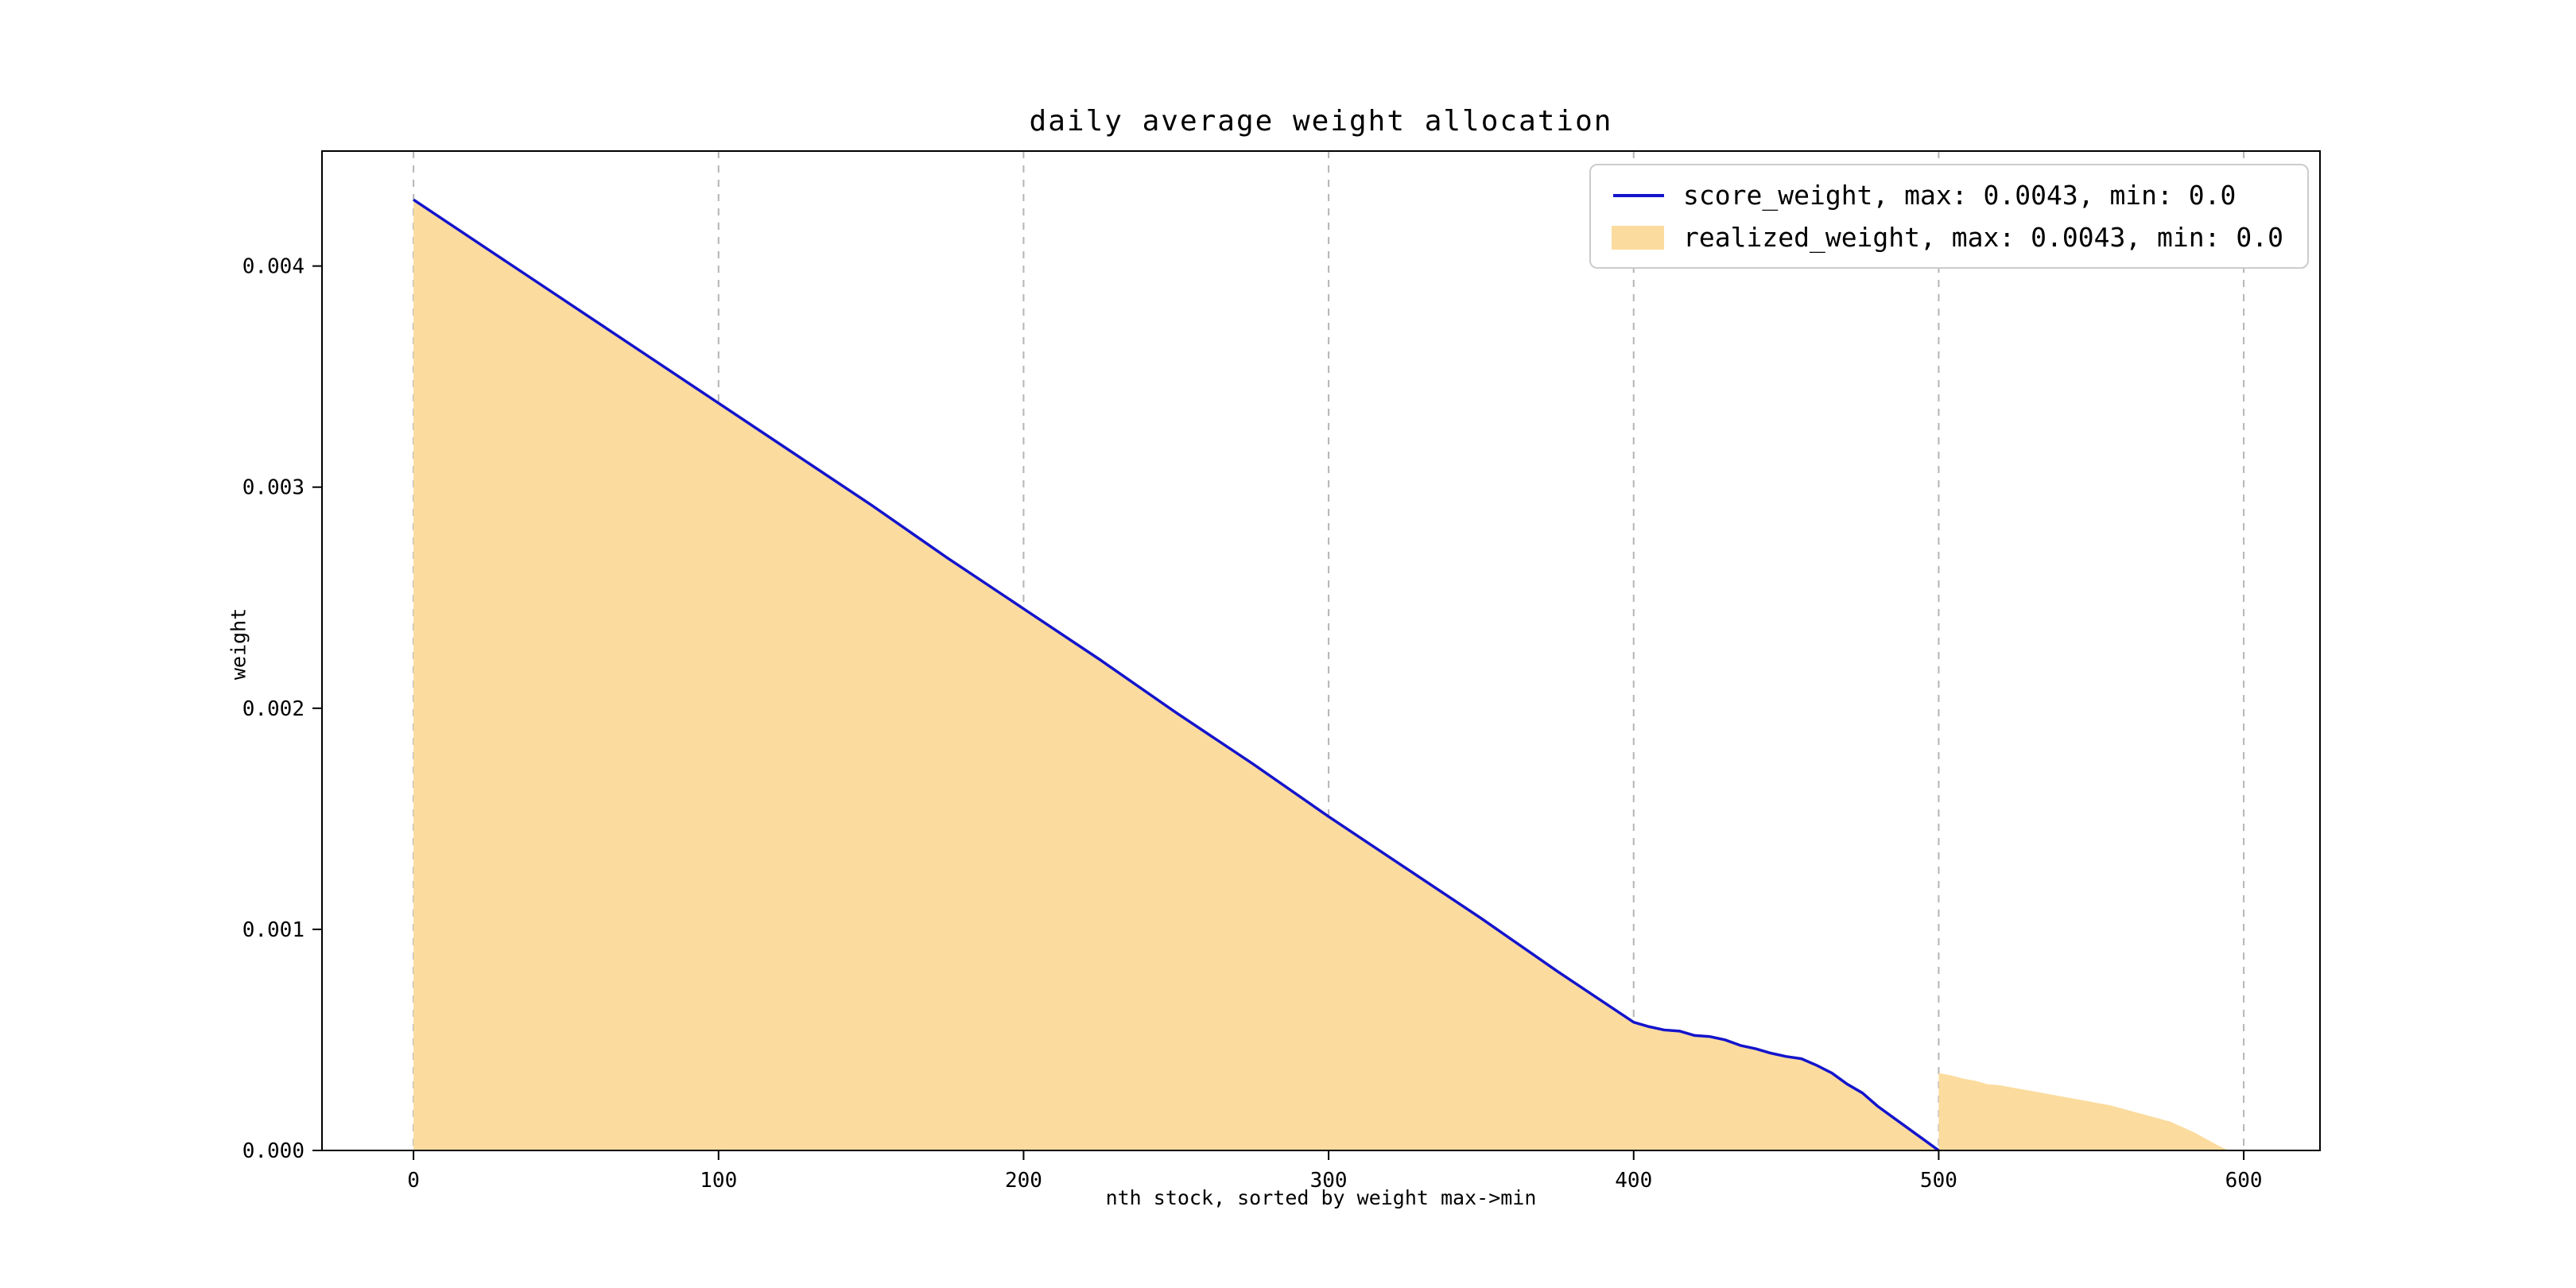  I want to click on legend-item-score-weight: score_weight, max: 0.0043, min: 0.0, so click(1946, 196).